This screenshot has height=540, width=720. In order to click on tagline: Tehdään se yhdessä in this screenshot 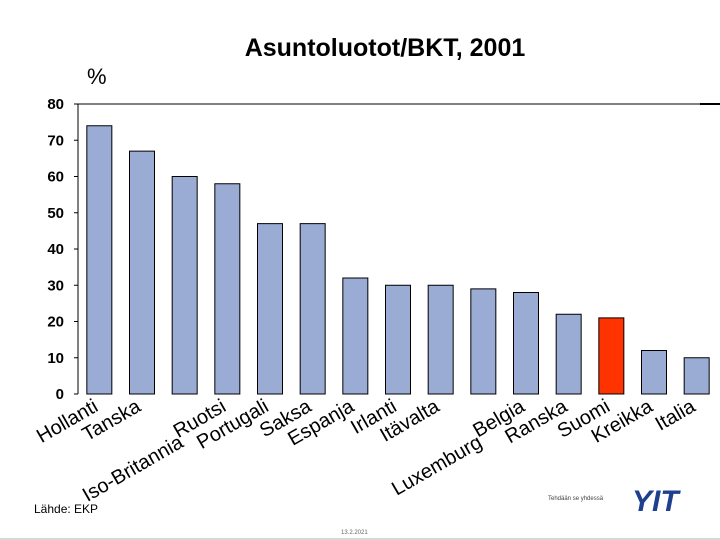, I will do `click(576, 499)`.